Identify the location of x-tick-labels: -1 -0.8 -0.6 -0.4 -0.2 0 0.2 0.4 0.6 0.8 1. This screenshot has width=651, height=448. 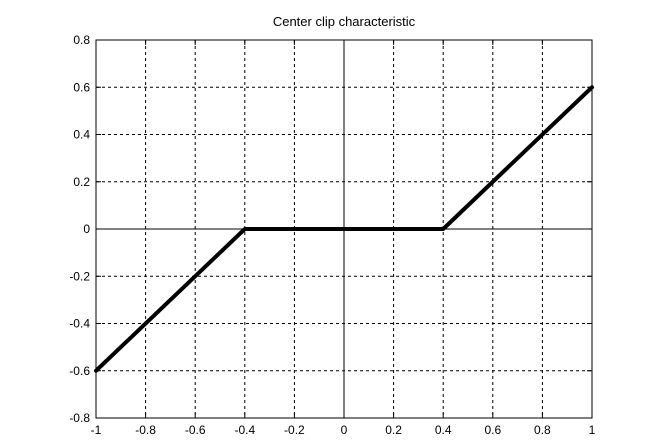
(343, 430).